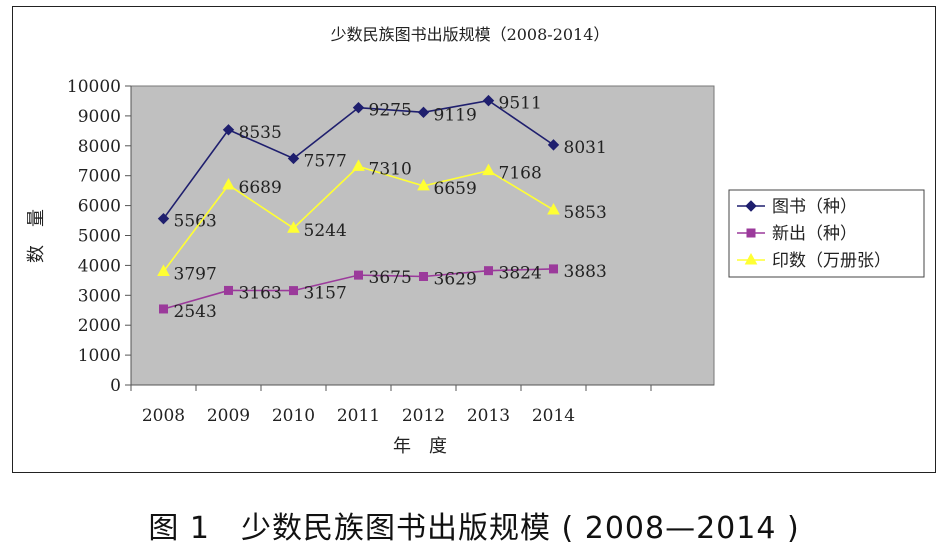  Describe the element at coordinates (488, 416) in the screenshot. I see `x-tick-label: 2013` at that location.